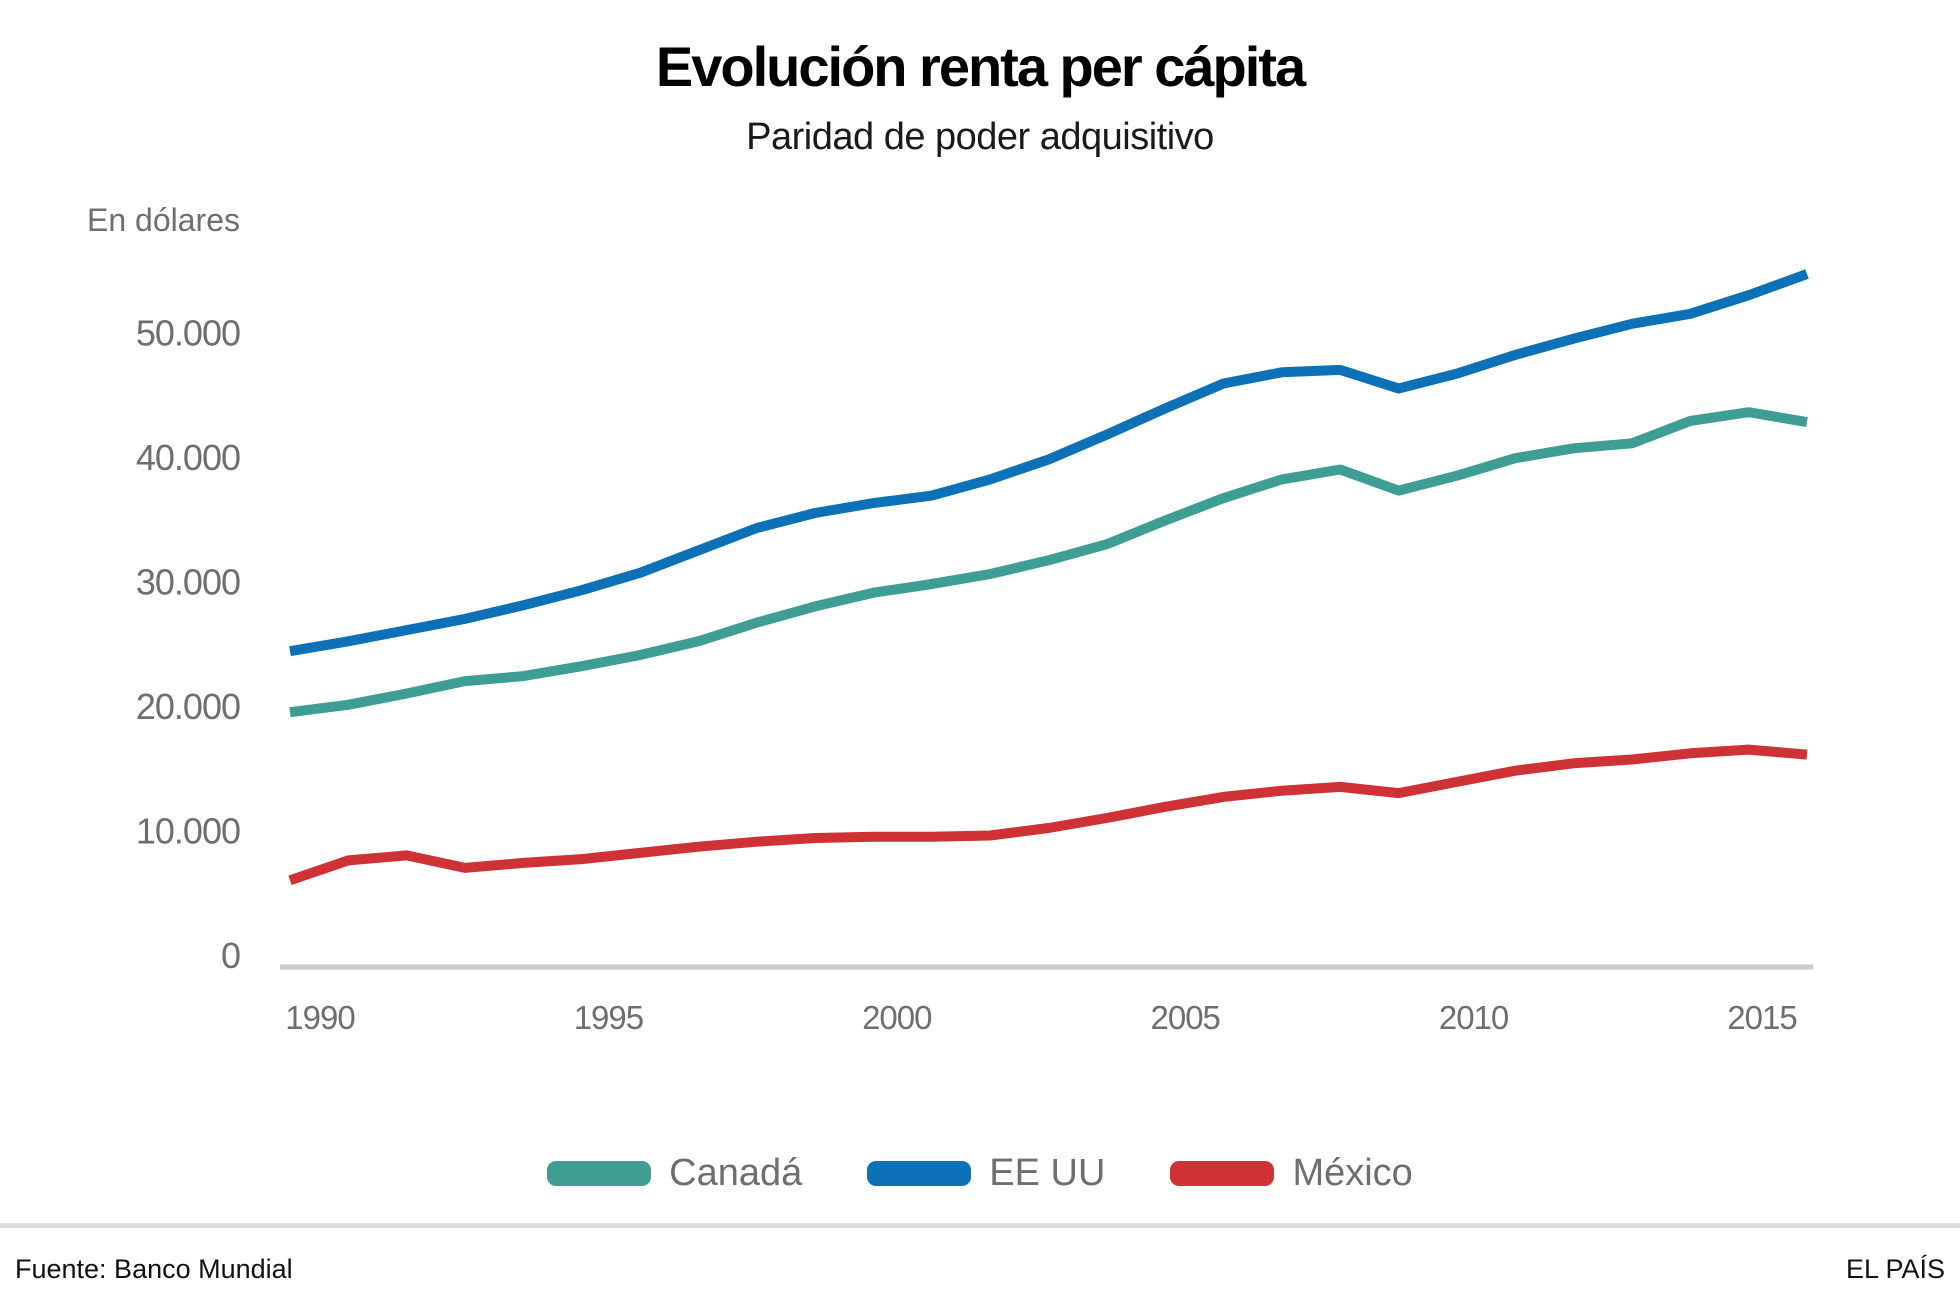  What do you see at coordinates (736, 1172) in the screenshot?
I see `legend-label-canada: Canadá` at bounding box center [736, 1172].